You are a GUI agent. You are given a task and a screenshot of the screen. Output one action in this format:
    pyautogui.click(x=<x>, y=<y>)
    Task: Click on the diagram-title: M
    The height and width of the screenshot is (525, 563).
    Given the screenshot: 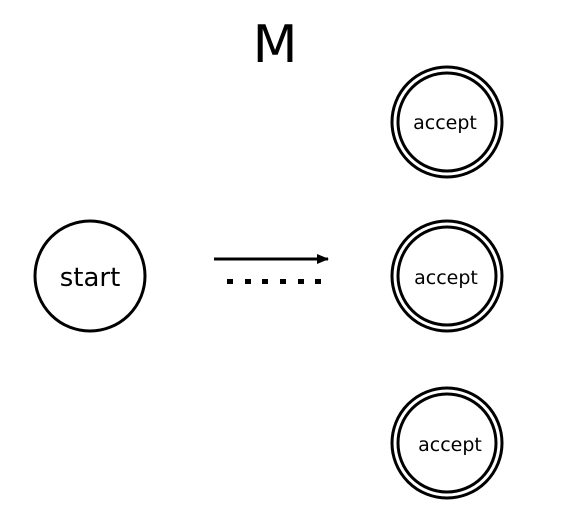 What is the action you would take?
    pyautogui.click(x=275, y=45)
    